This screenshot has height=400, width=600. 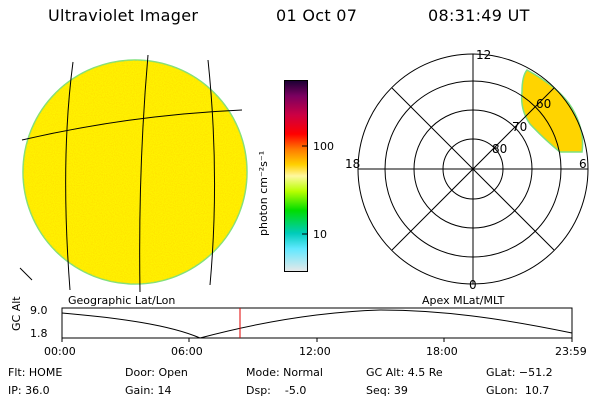 I want to click on flight-status: Flt: HOME, so click(x=35, y=372).